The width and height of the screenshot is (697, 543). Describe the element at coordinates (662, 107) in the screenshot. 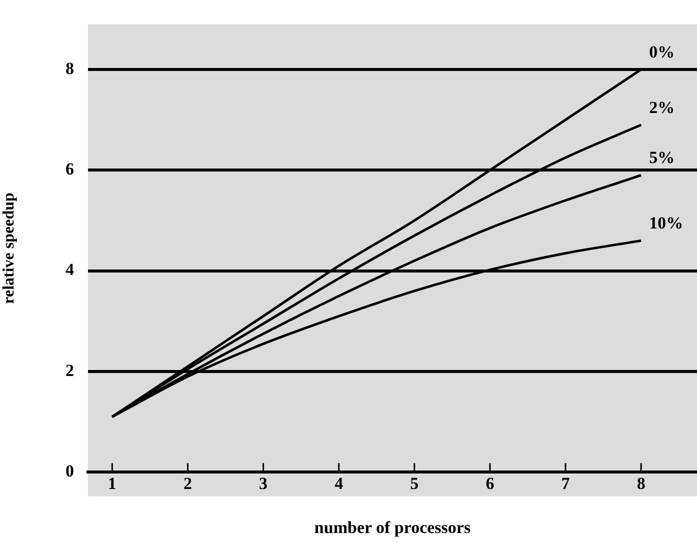

I see `series-label: 2%` at that location.